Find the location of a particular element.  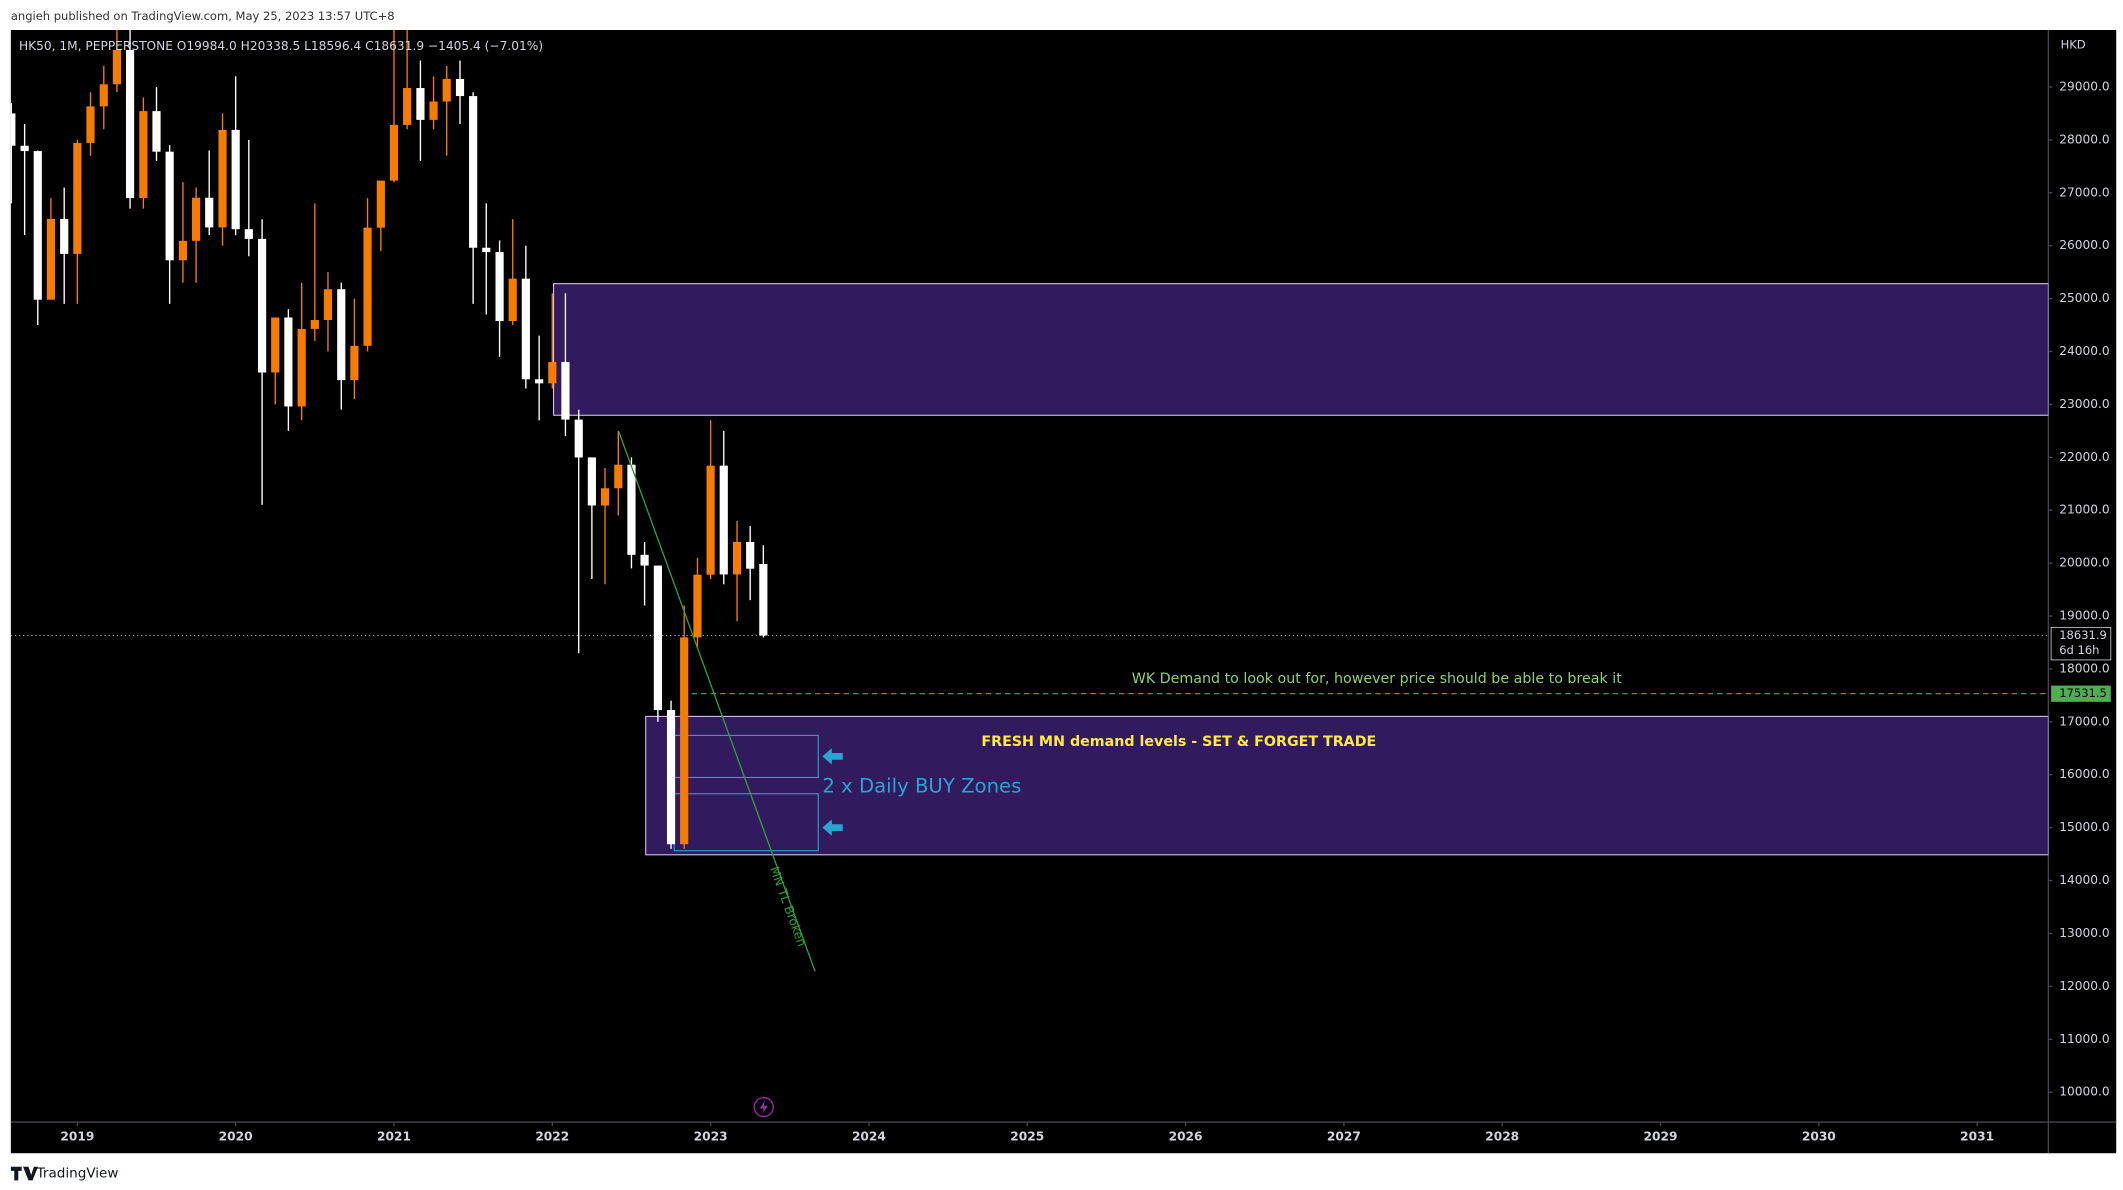

y-tick-label: 21000.0 is located at coordinates (2084, 510).